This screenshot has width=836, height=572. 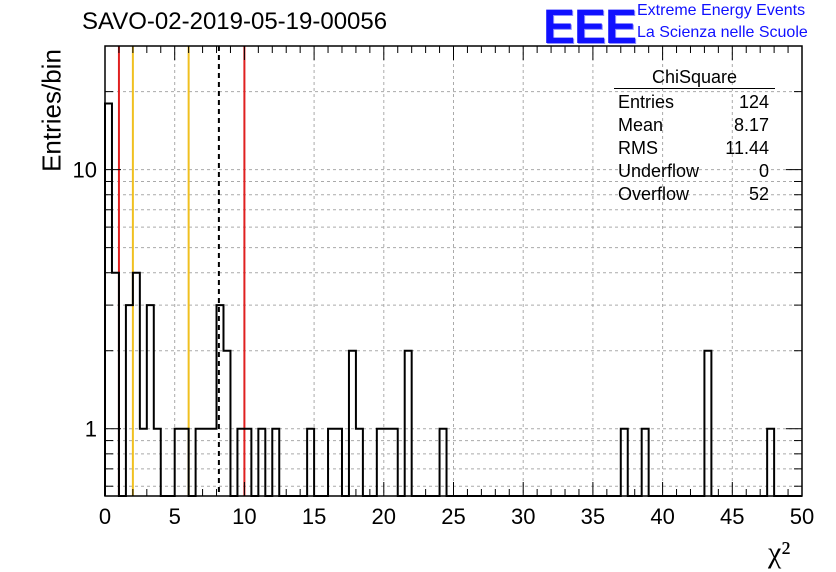 I want to click on stats-row: Underflow 0, so click(x=694, y=171).